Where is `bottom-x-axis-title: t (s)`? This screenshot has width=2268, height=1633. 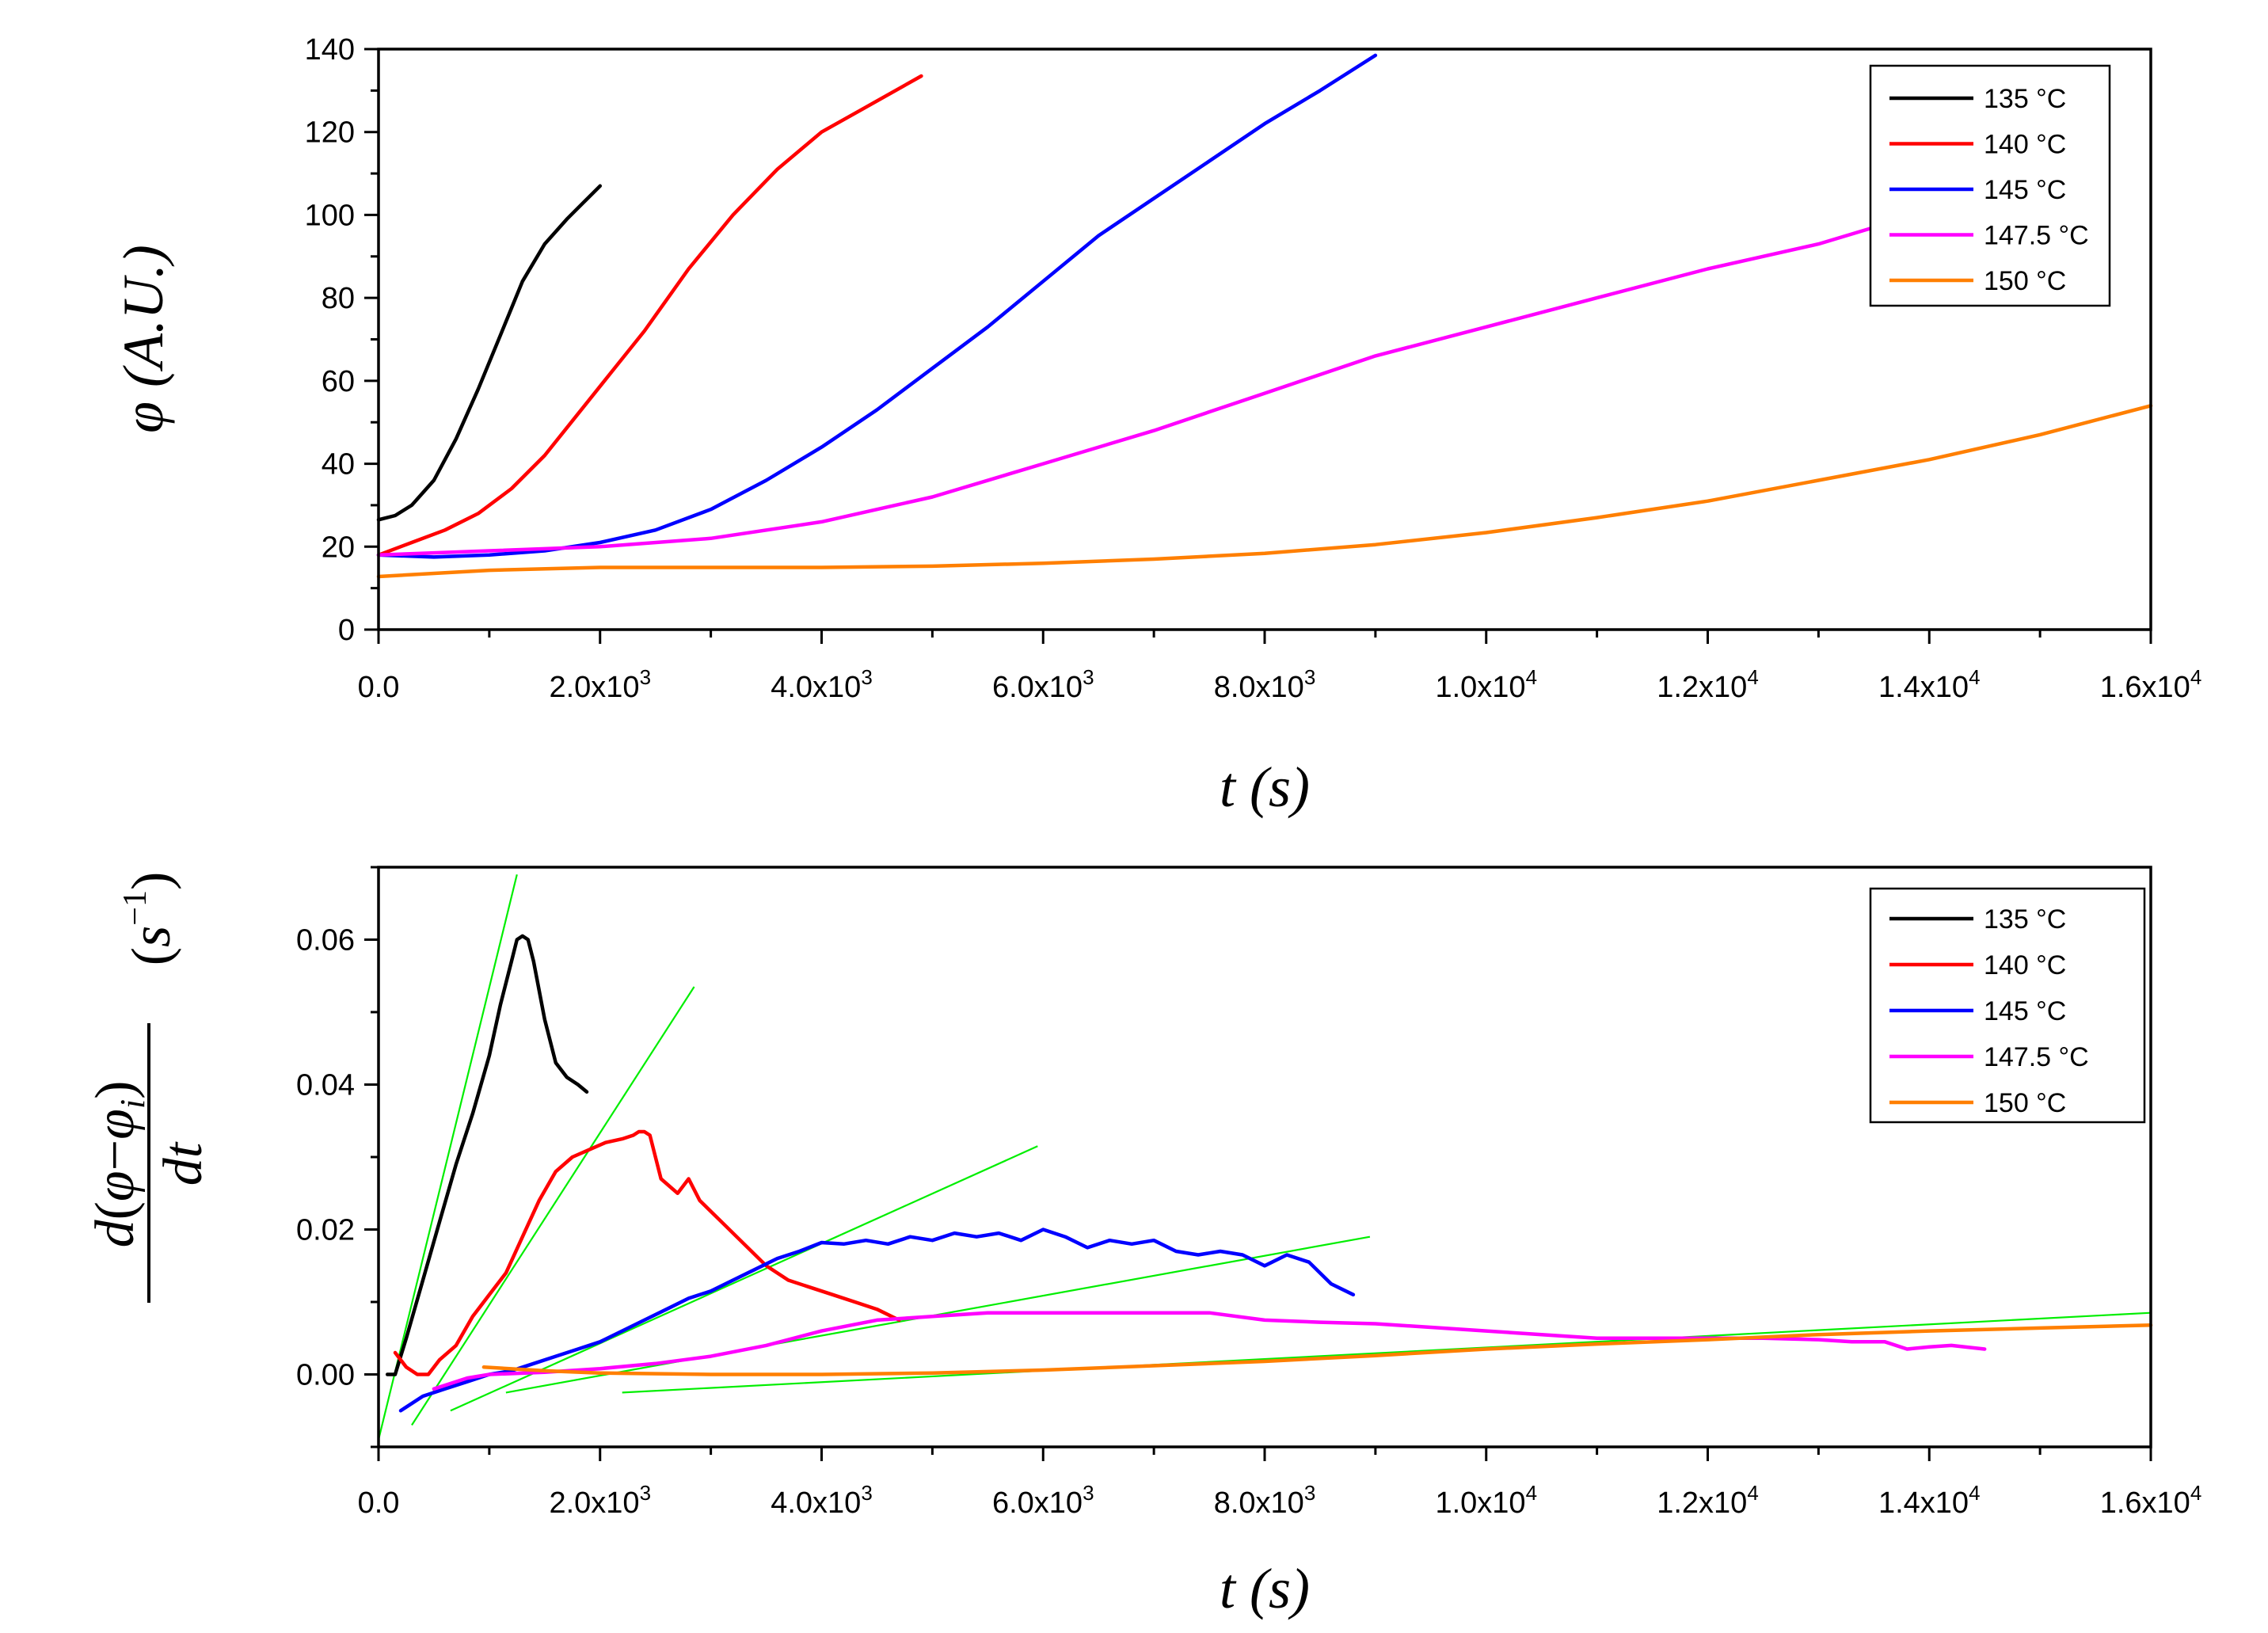
bottom-x-axis-title: t (s) is located at coordinates (1265, 1588).